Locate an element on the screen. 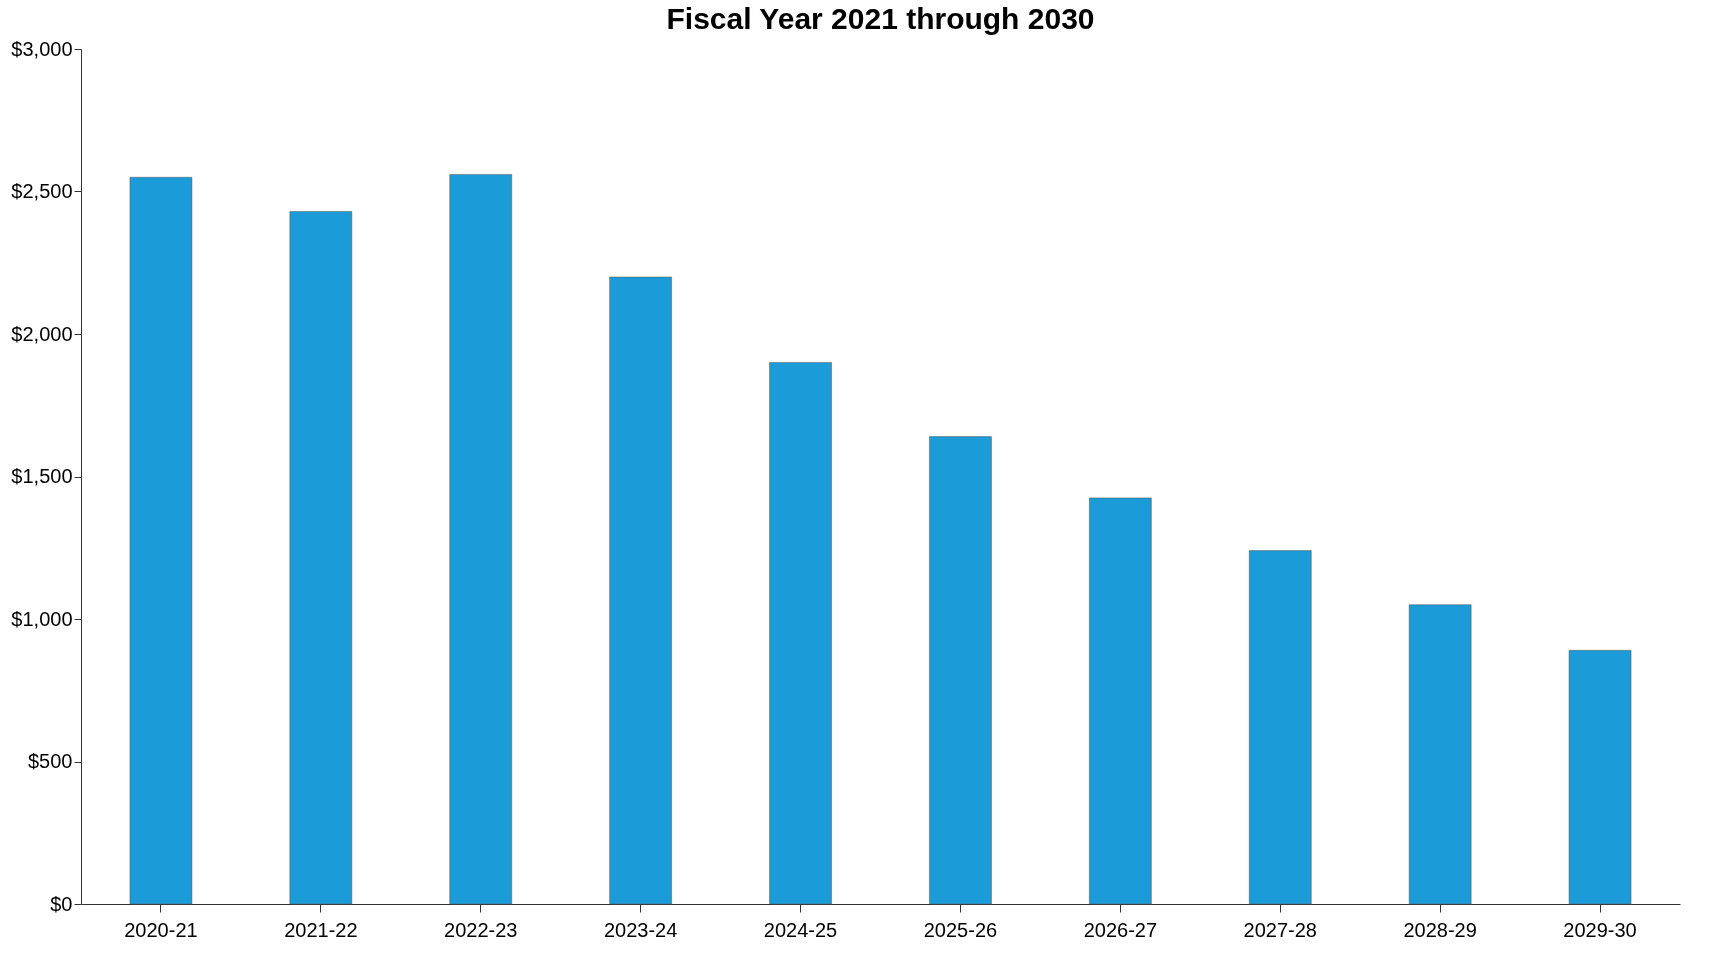 This screenshot has width=1724, height=969. x-tick-label: 2020-21 is located at coordinates (161, 929).